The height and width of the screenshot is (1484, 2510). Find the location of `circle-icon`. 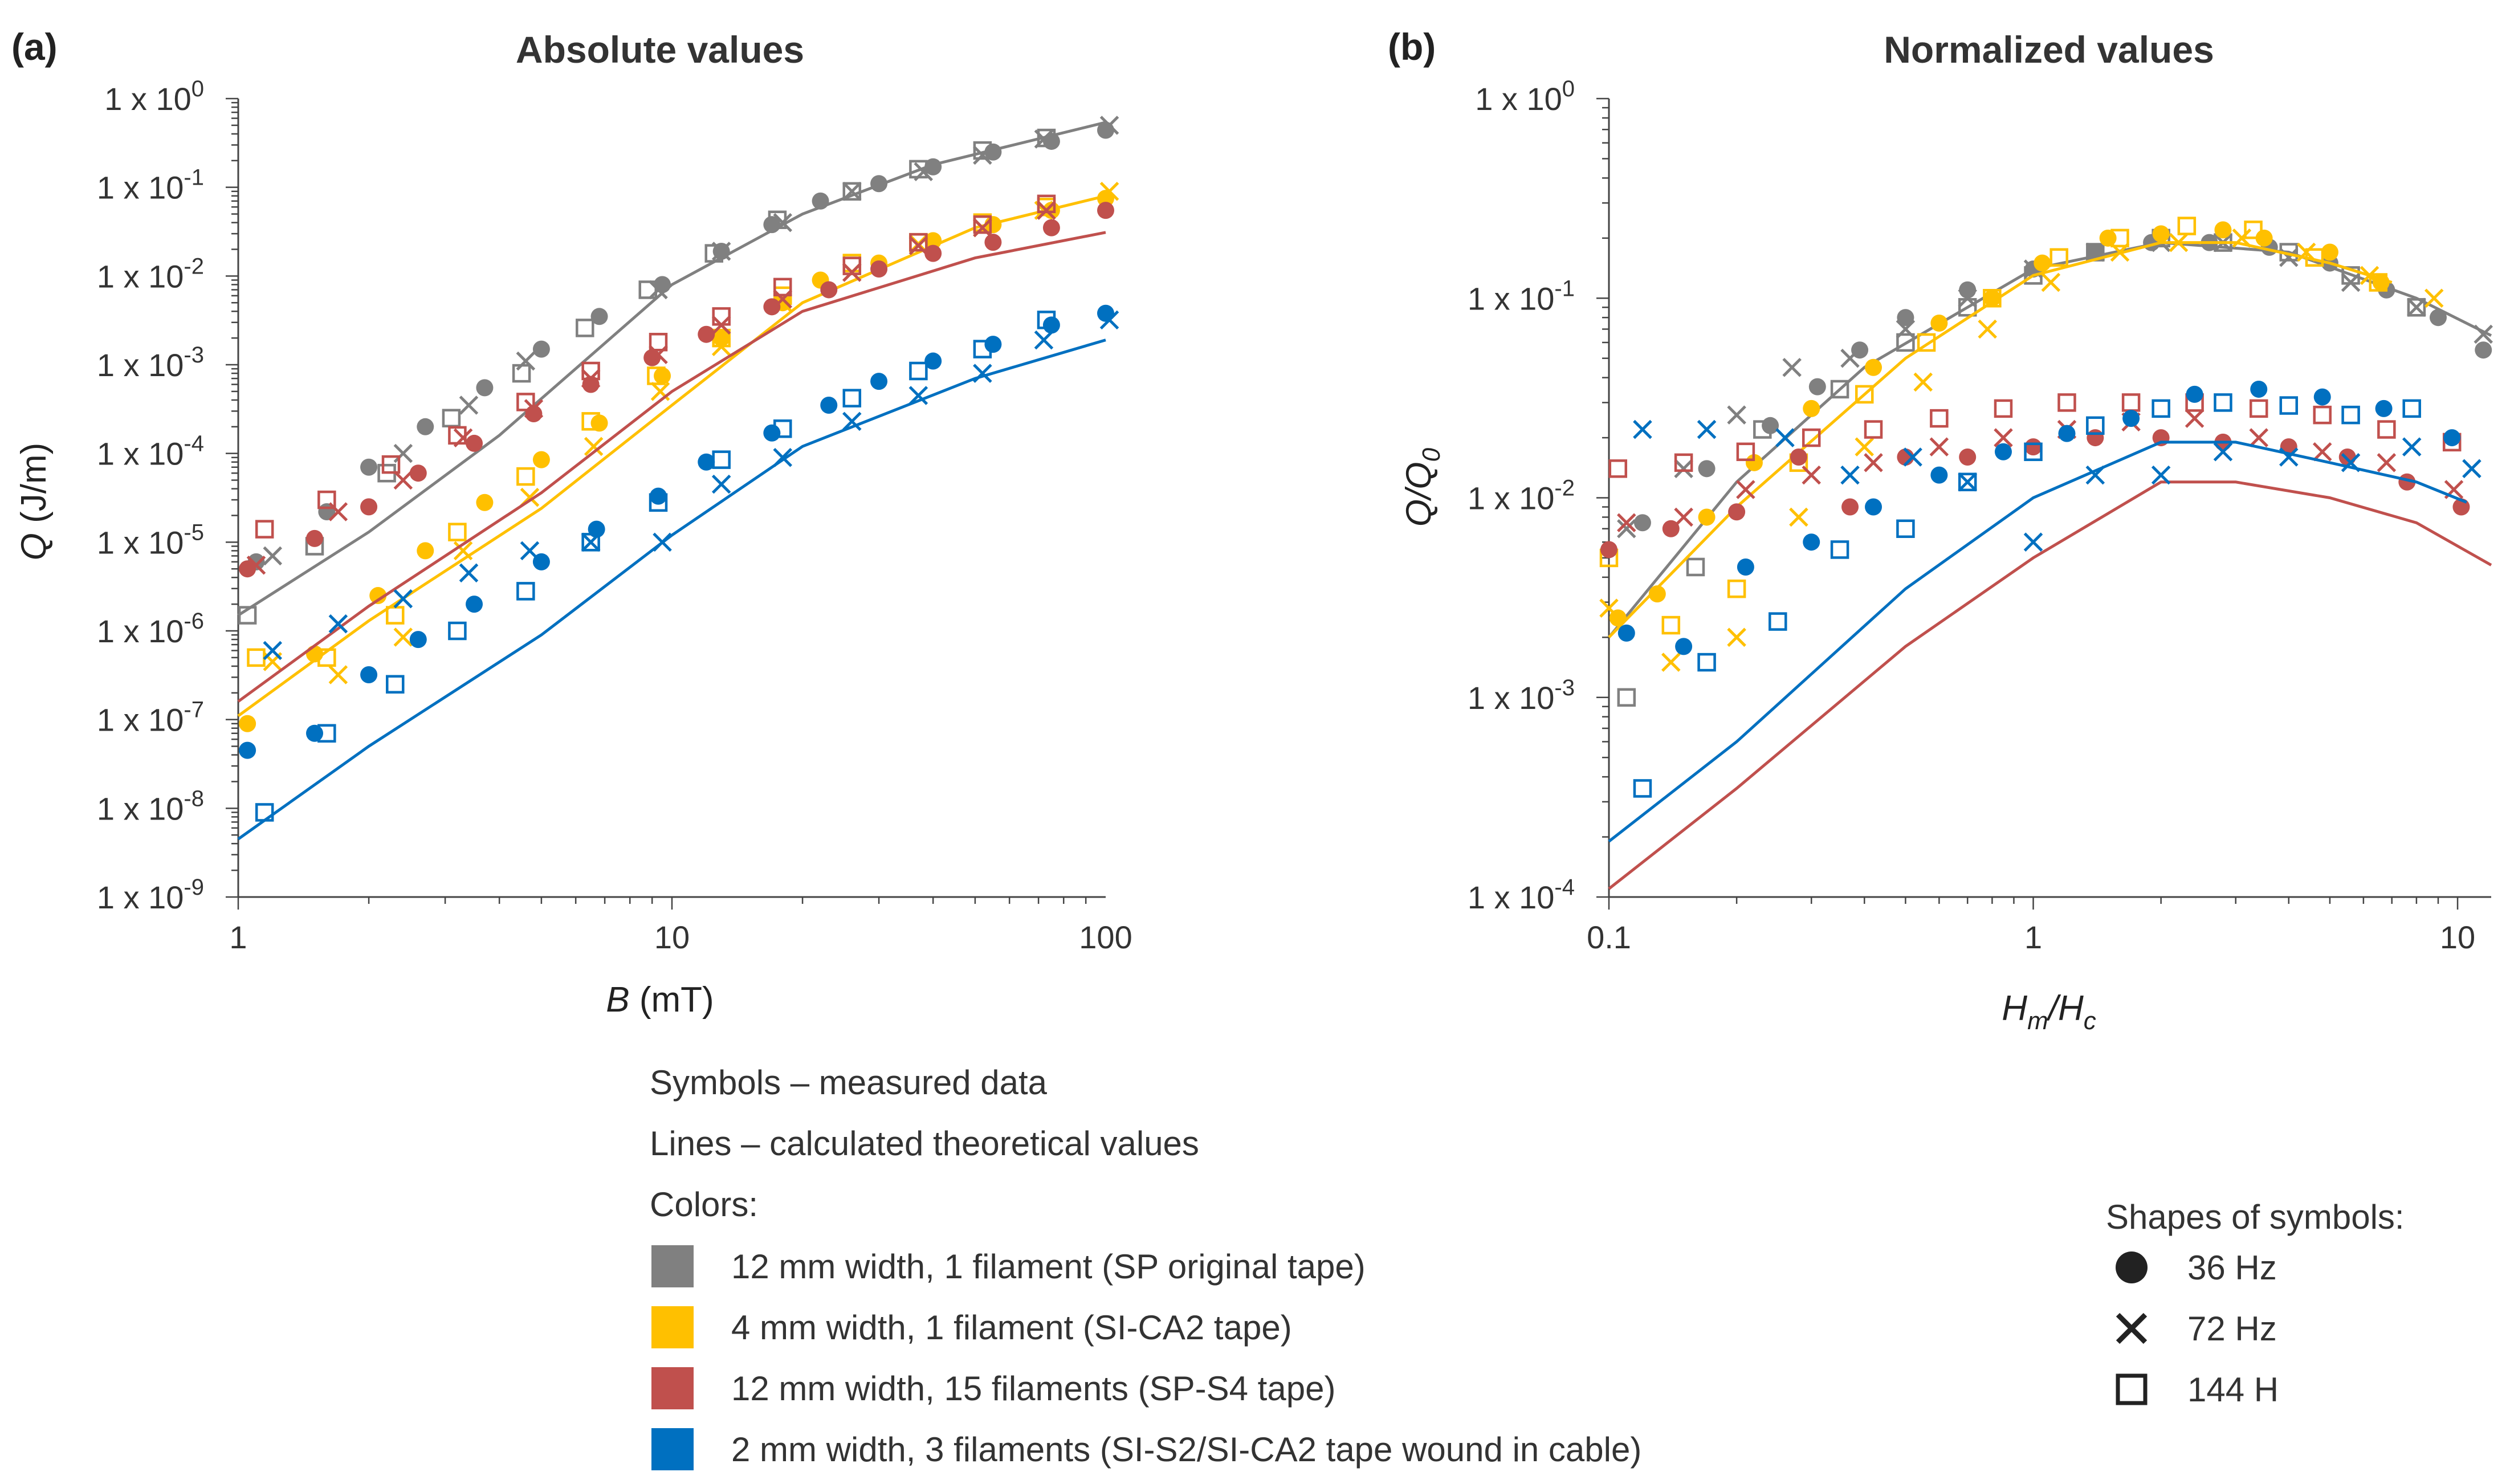

circle-icon is located at coordinates (2132, 1267).